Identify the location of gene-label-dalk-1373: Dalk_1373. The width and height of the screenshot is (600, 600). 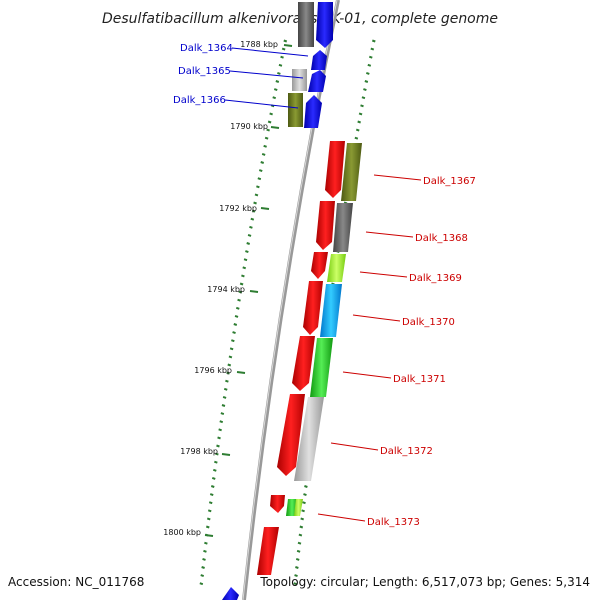
(393, 522).